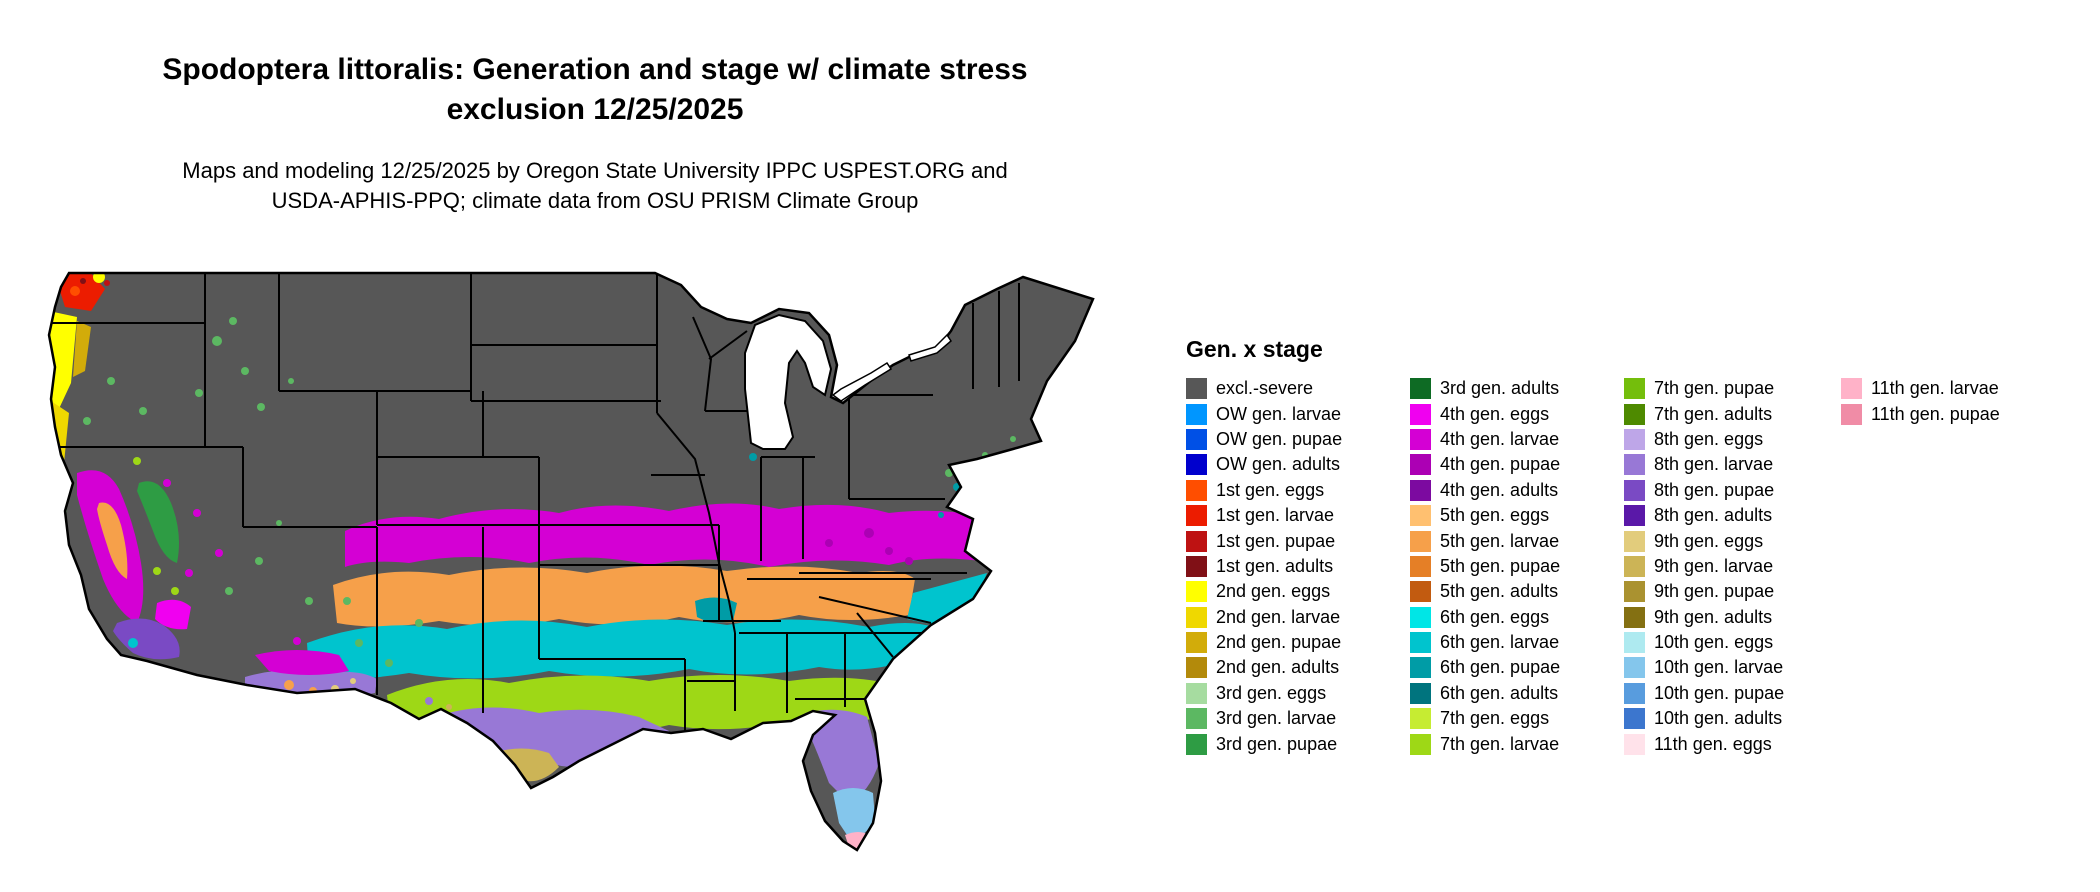 The image size is (2100, 892). What do you see at coordinates (82, 349) in the screenshot?
I see `region-gen2-oregon-inland` at bounding box center [82, 349].